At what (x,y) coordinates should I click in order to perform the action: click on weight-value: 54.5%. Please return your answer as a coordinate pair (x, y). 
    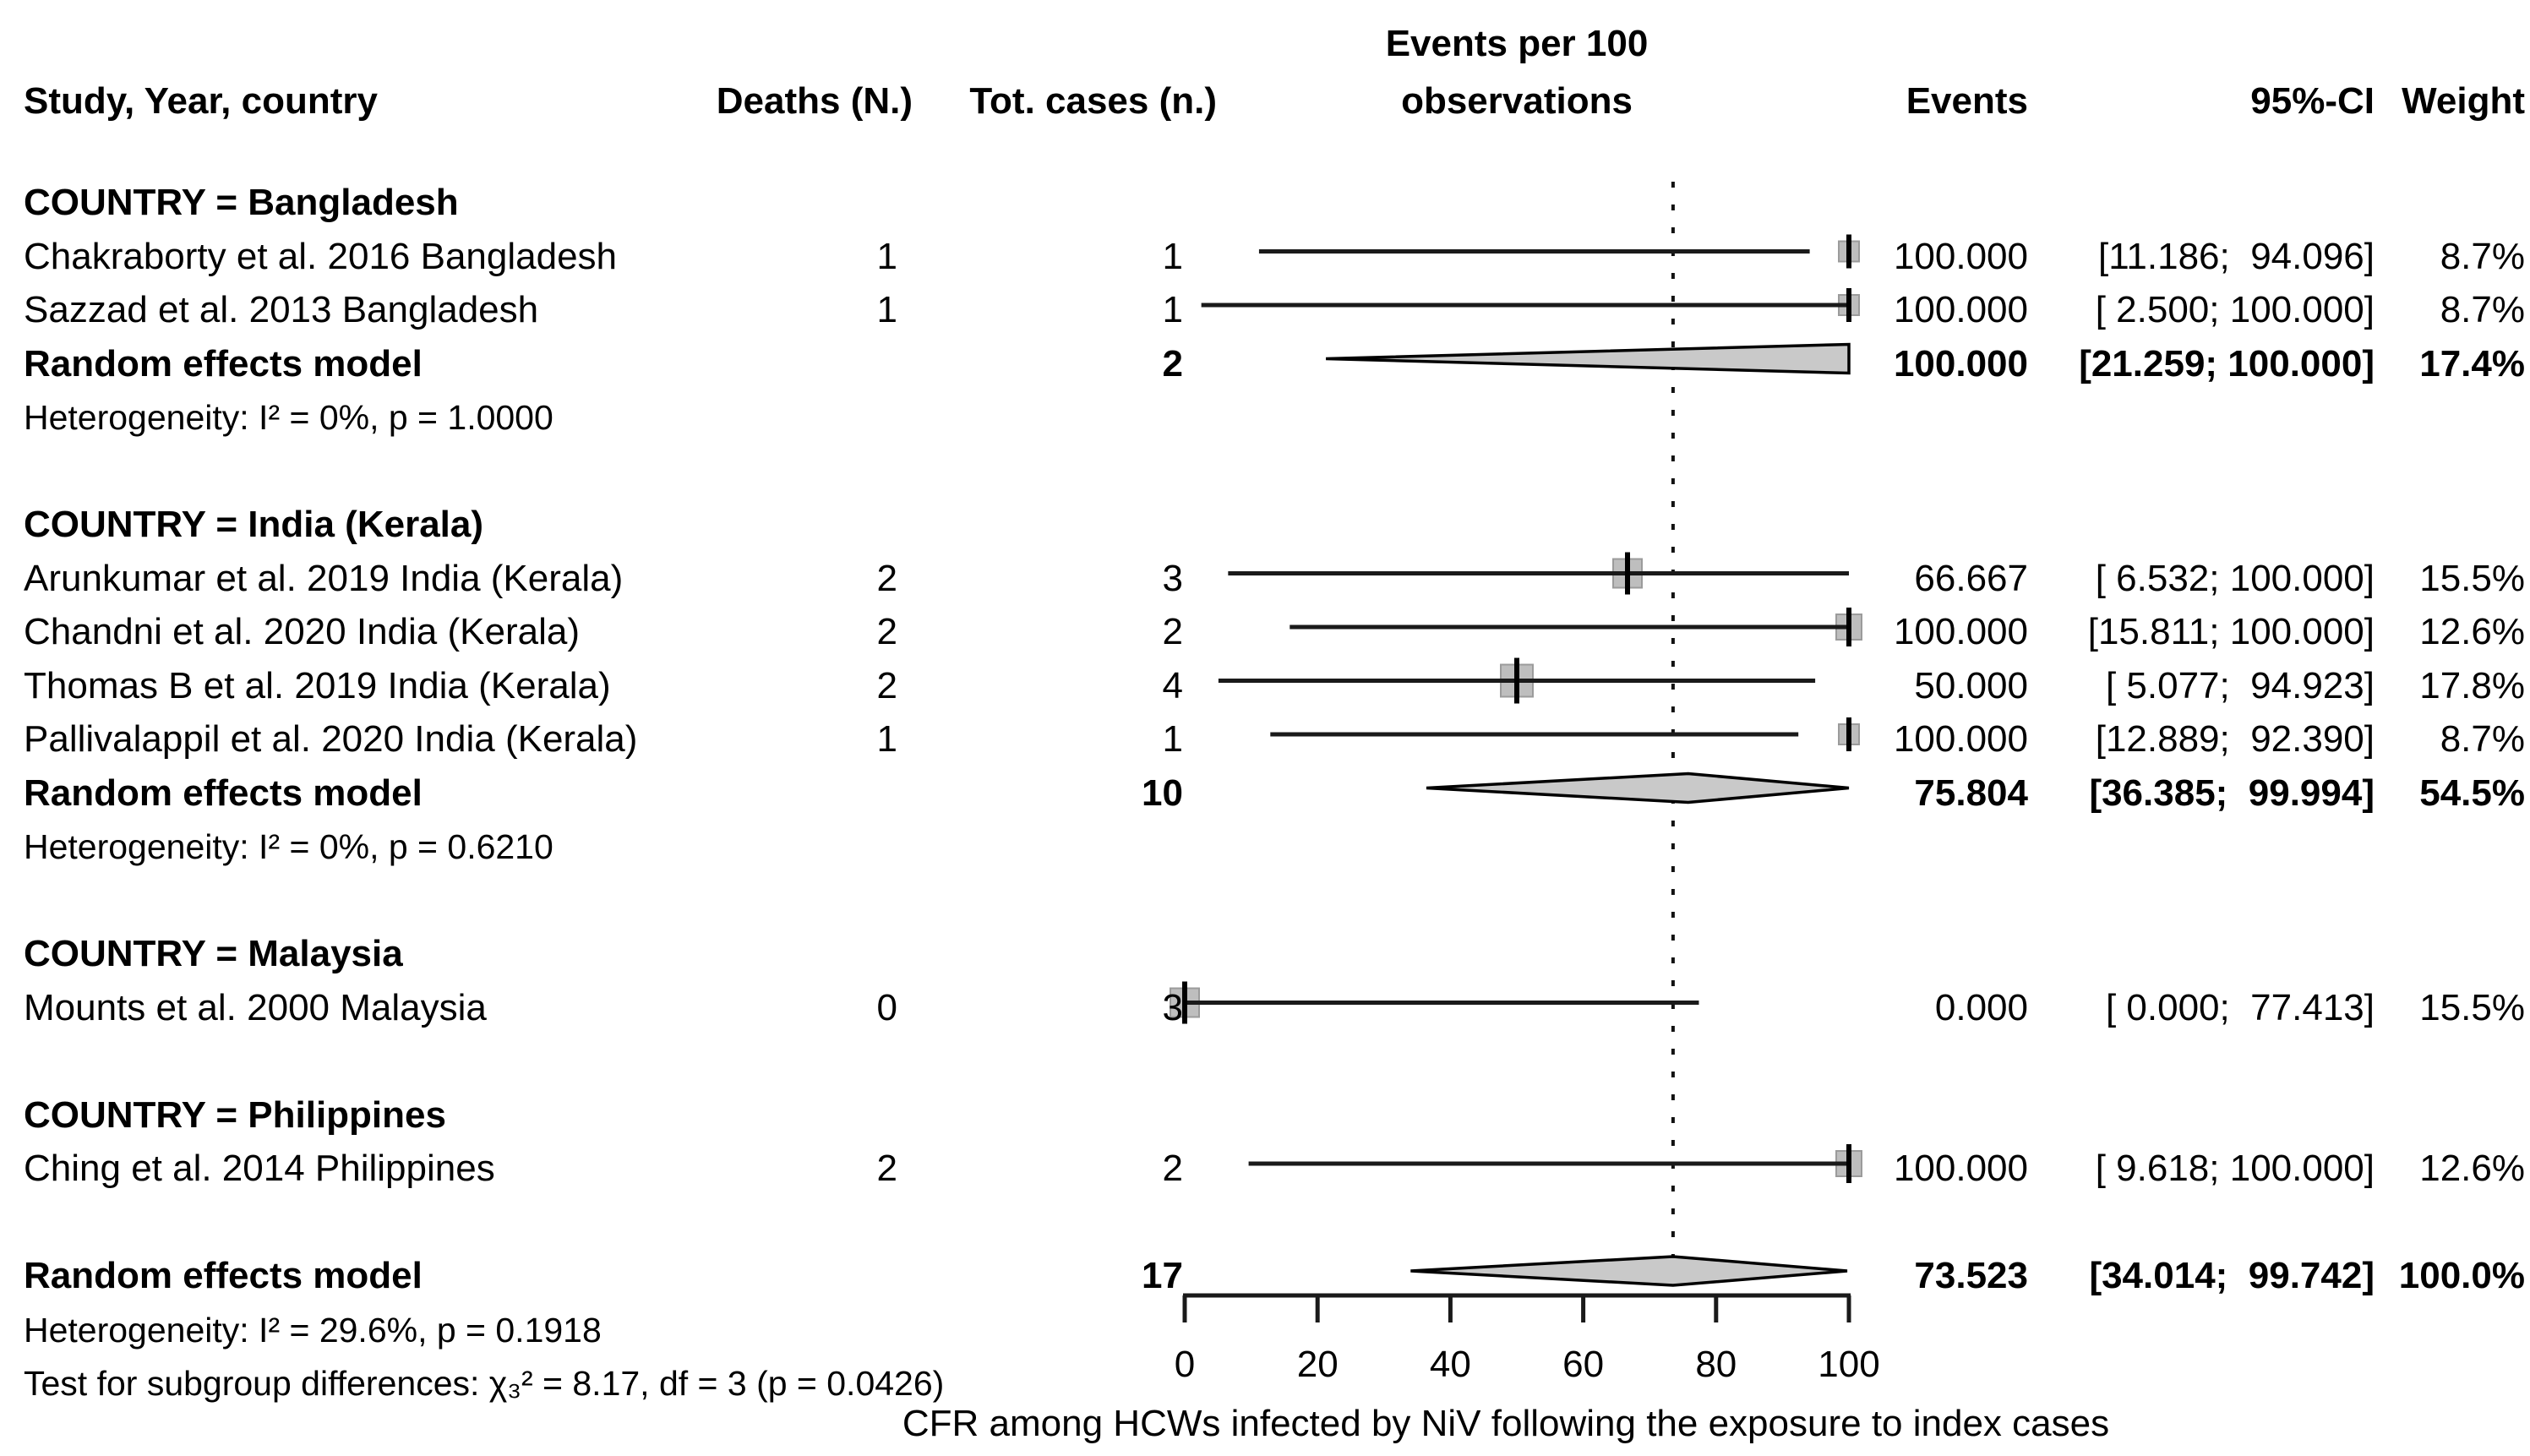
    Looking at the image, I should click on (2472, 793).